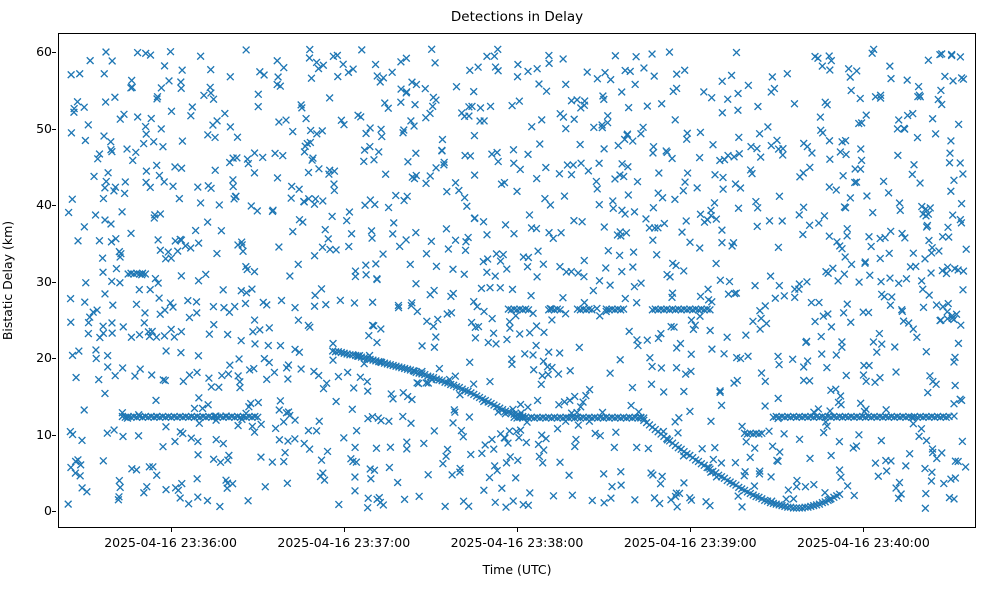  What do you see at coordinates (690, 542) in the screenshot?
I see `x-tick-label: 2025-04-16 23:39:00` at bounding box center [690, 542].